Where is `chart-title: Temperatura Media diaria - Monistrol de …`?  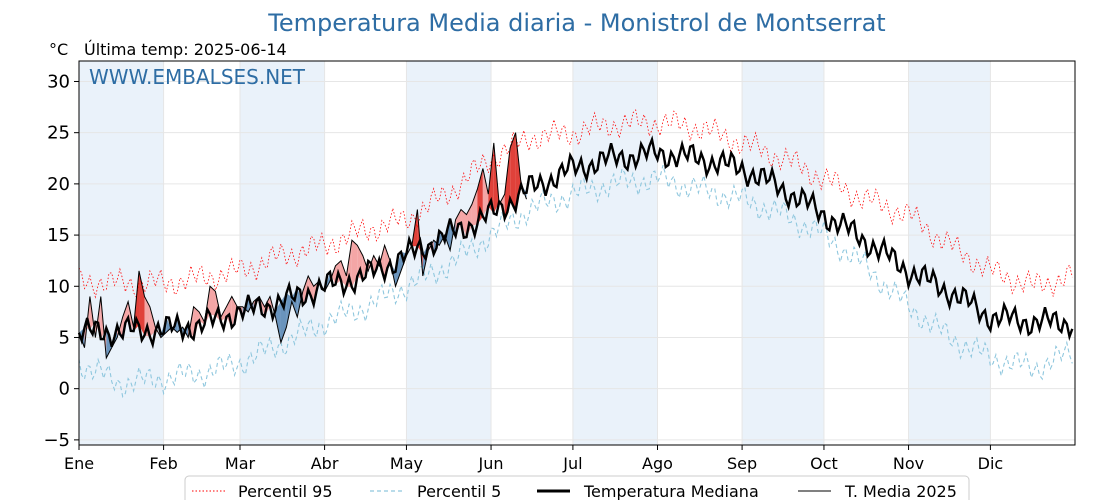 chart-title: Temperatura Media diaria - Monistrol de … is located at coordinates (576, 23).